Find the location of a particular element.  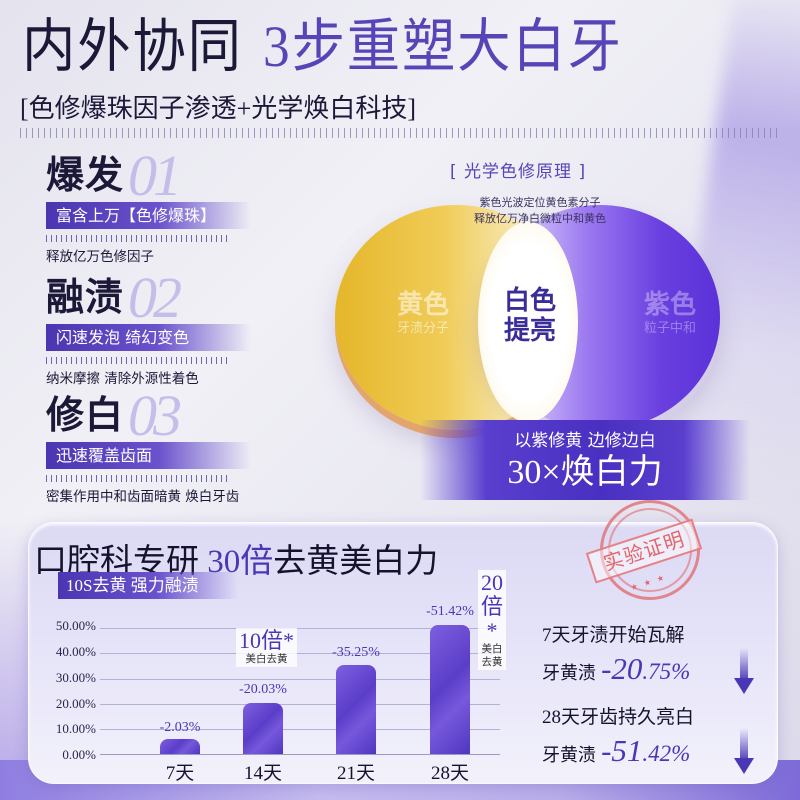

x-label-7d: 7天 is located at coordinates (180, 773).